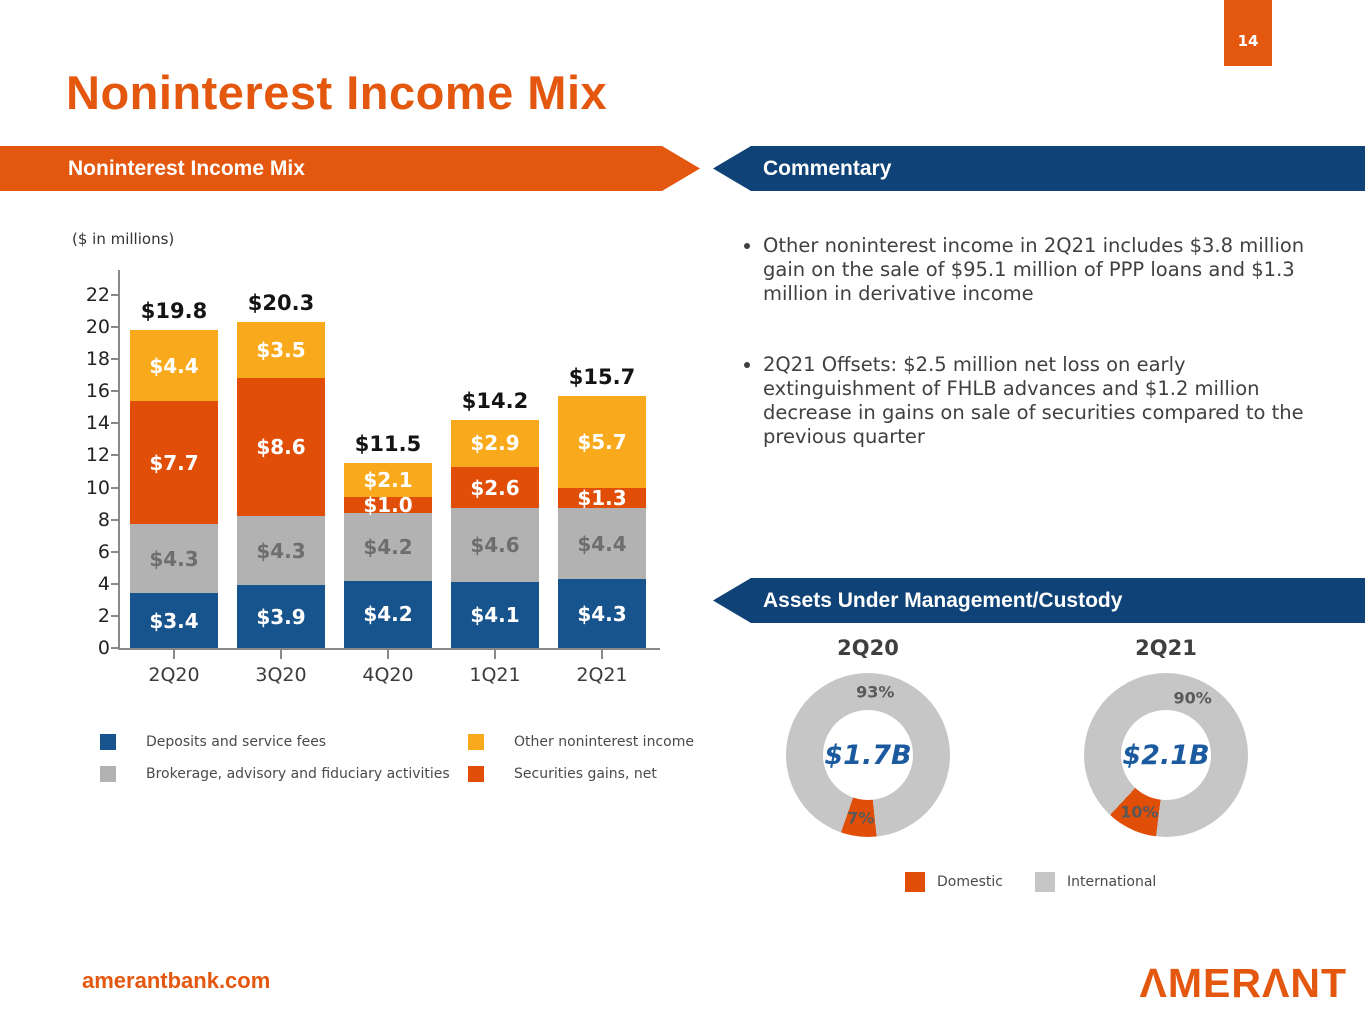 This screenshot has height=1024, width=1365. I want to click on bar-segment: $2.1, so click(388, 480).